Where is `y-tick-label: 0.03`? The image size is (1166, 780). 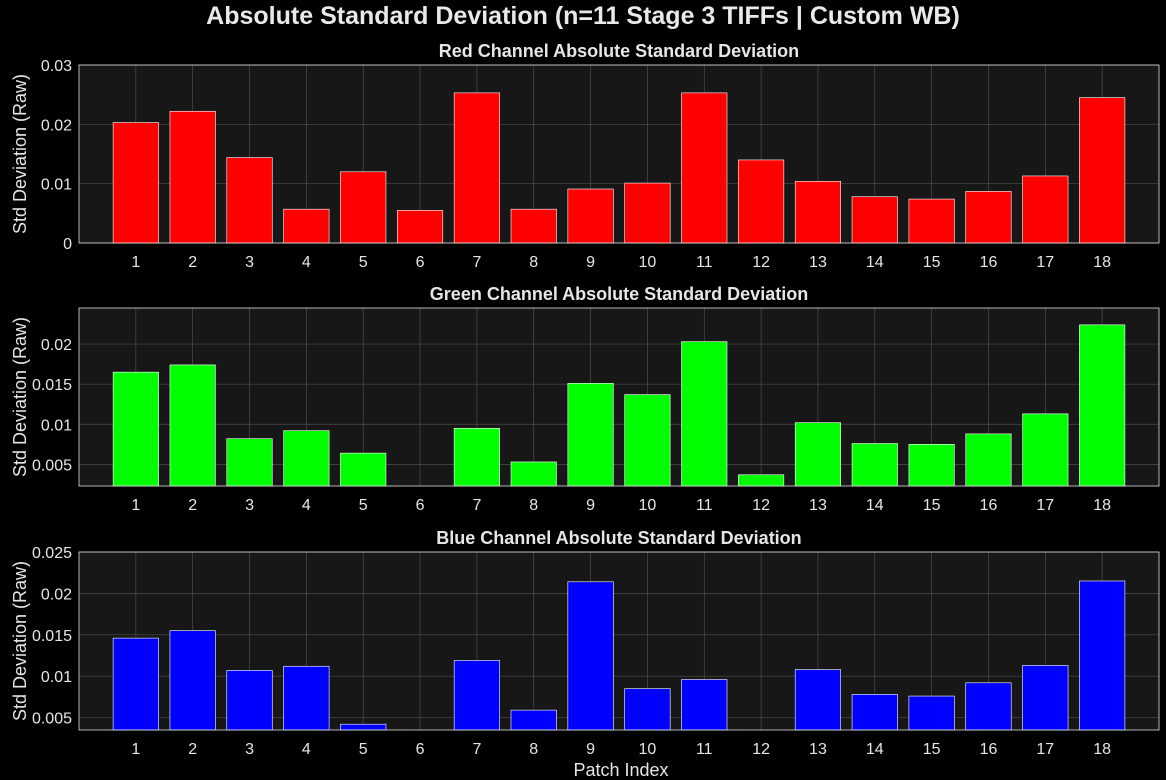 y-tick-label: 0.03 is located at coordinates (56, 66).